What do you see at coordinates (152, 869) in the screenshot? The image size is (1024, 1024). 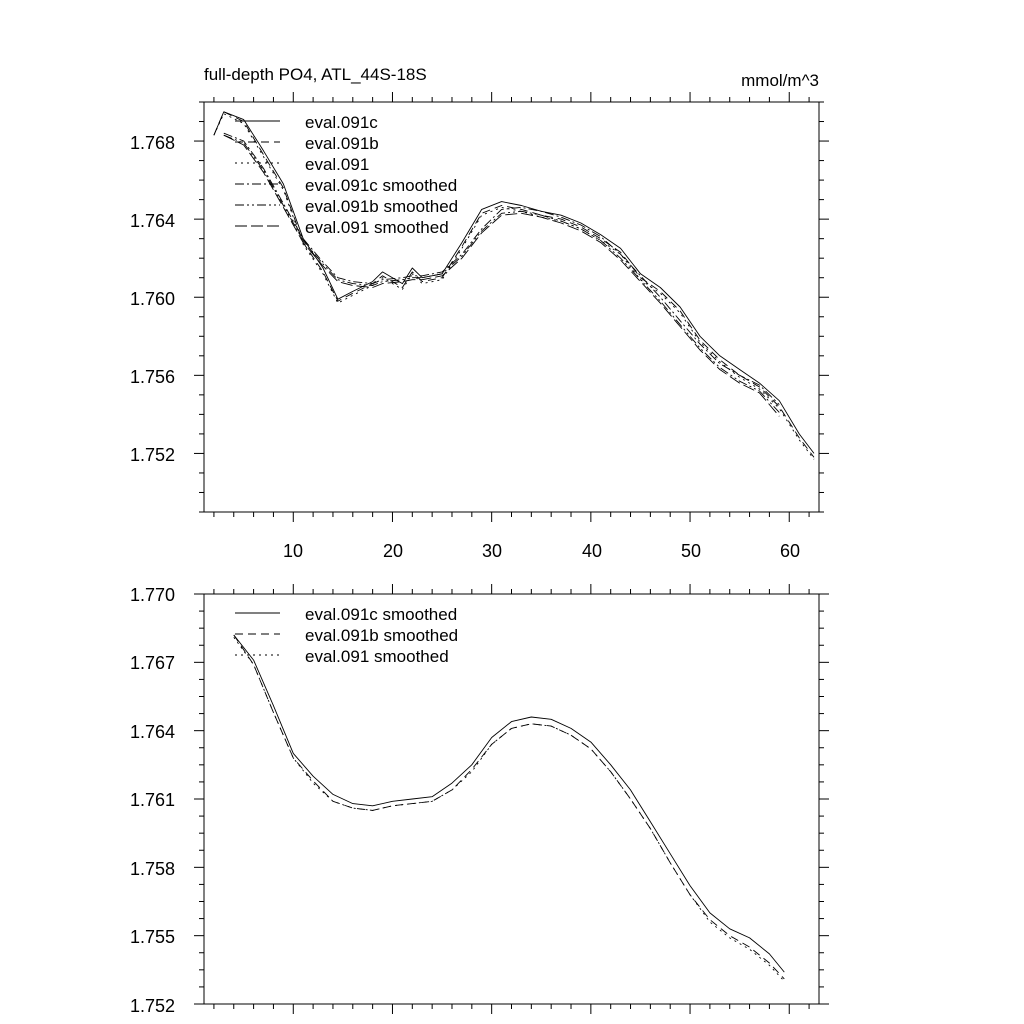 I see `y-tick-label: 1.758` at bounding box center [152, 869].